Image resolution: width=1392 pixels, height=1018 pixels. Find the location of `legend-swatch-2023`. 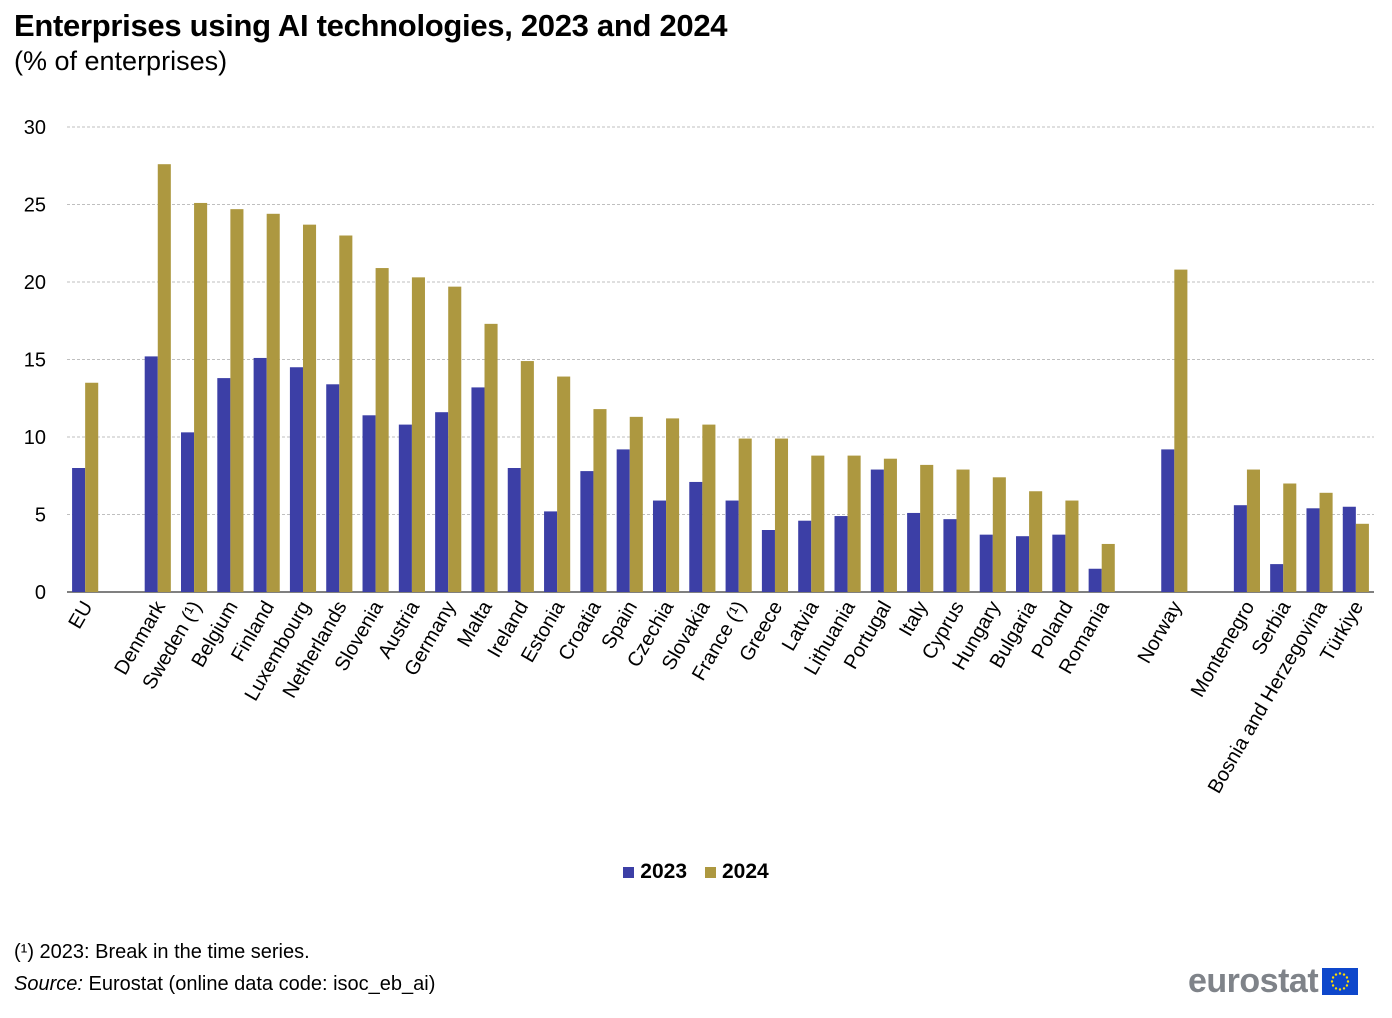

legend-swatch-2023 is located at coordinates (629, 872).